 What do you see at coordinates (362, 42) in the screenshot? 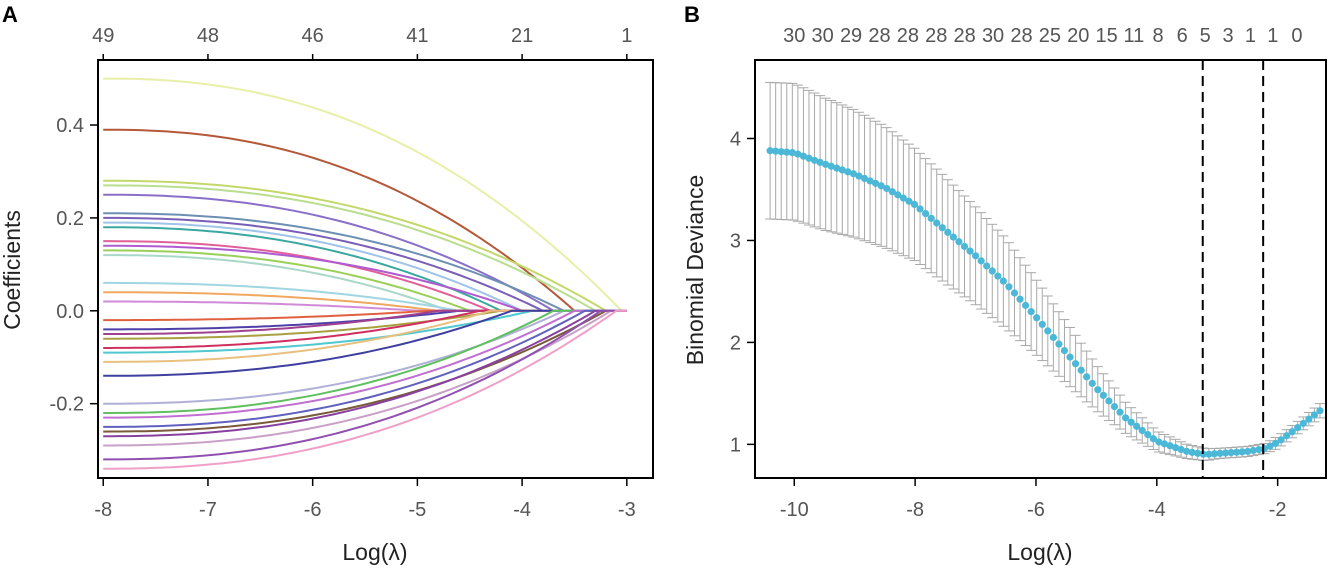
I see `panel-a-top-axis: 49 48 46 41 21 1` at bounding box center [362, 42].